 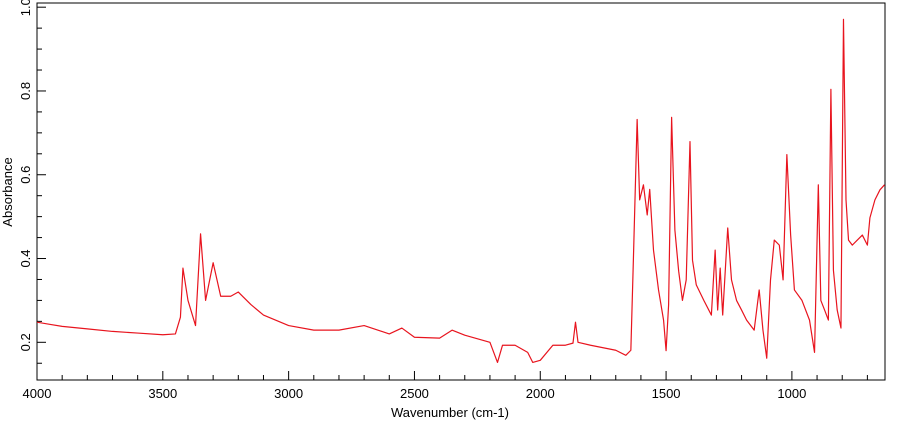 I want to click on x-tick-label: 2500, so click(x=414, y=393).